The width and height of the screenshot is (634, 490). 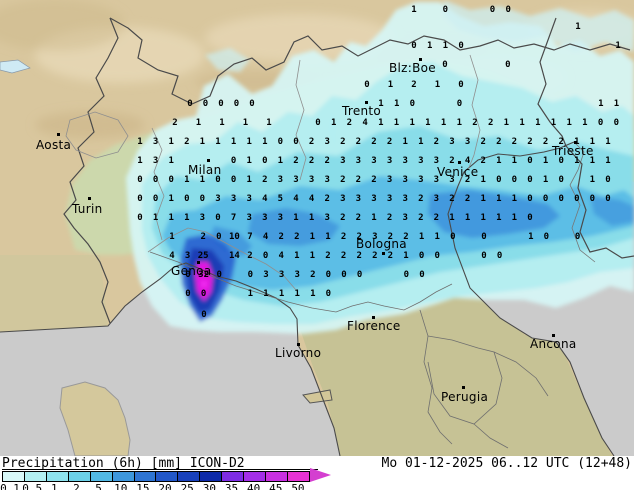 What do you see at coordinates (187, 486) in the screenshot?
I see `scale-label-25: 25` at bounding box center [187, 486].